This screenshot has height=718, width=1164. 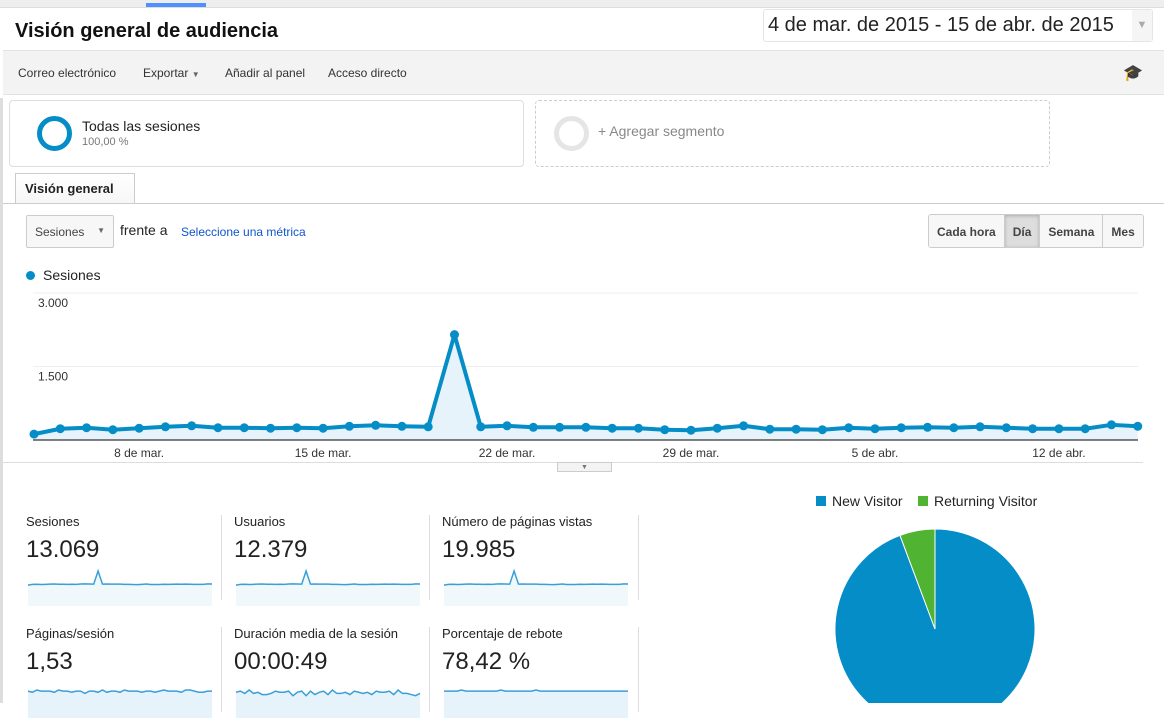 What do you see at coordinates (105, 142) in the screenshot?
I see `segment-percent: 100,00 %` at bounding box center [105, 142].